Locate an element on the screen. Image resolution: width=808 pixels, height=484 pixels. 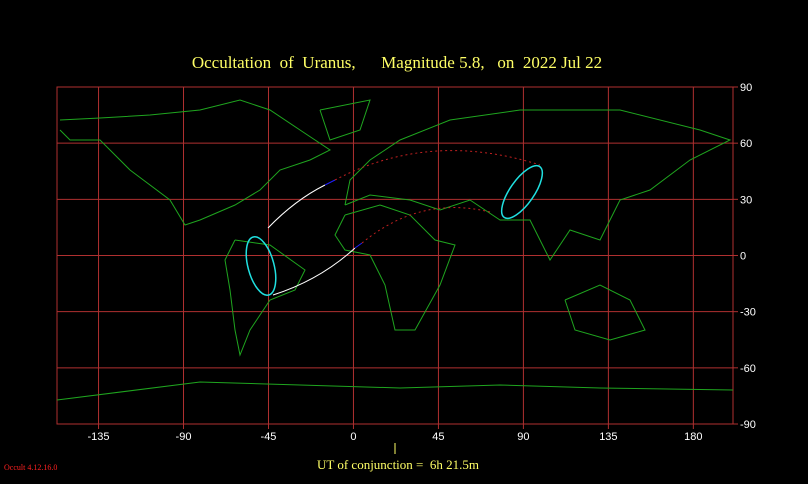
south-america is located at coordinates (265, 298).